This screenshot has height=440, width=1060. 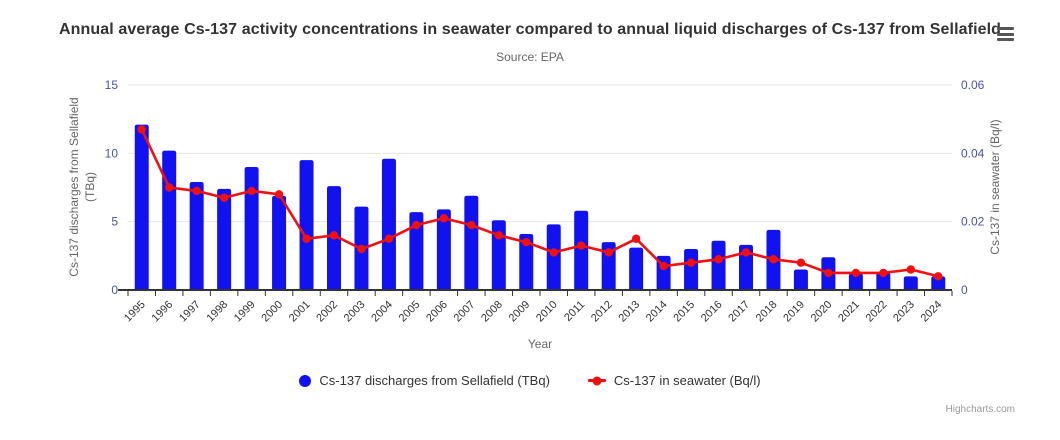 What do you see at coordinates (465, 312) in the screenshot?
I see `x-axis-tick-label: 2007` at bounding box center [465, 312].